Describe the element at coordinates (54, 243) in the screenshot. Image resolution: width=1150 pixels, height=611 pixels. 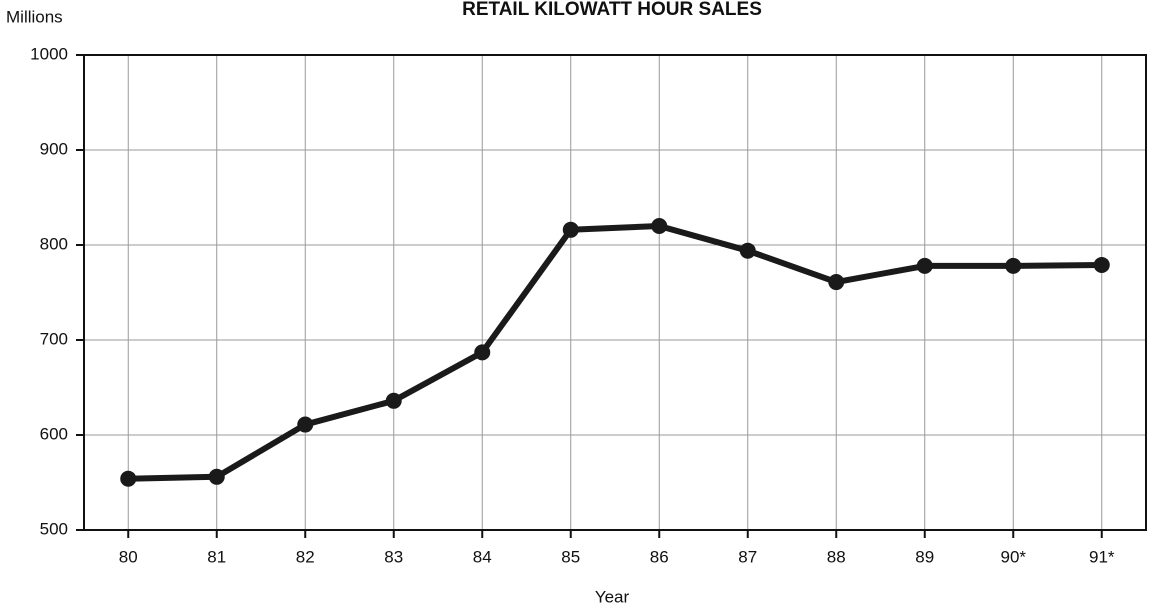
I see `y-tick-label: 800` at that location.